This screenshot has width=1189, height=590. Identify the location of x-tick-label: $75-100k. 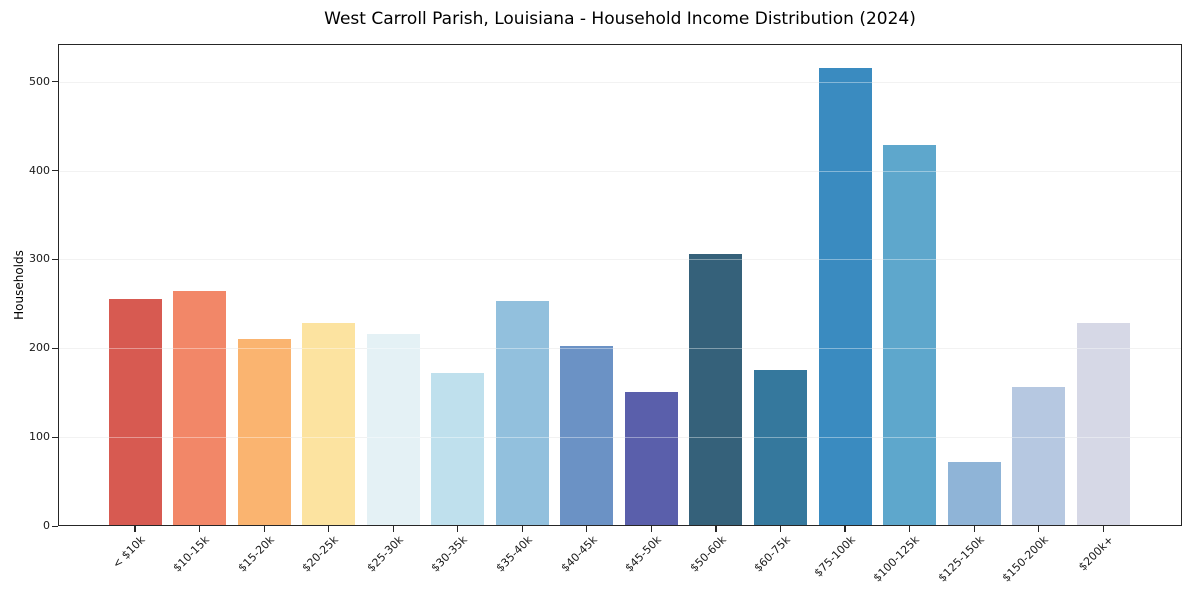
(834, 556).